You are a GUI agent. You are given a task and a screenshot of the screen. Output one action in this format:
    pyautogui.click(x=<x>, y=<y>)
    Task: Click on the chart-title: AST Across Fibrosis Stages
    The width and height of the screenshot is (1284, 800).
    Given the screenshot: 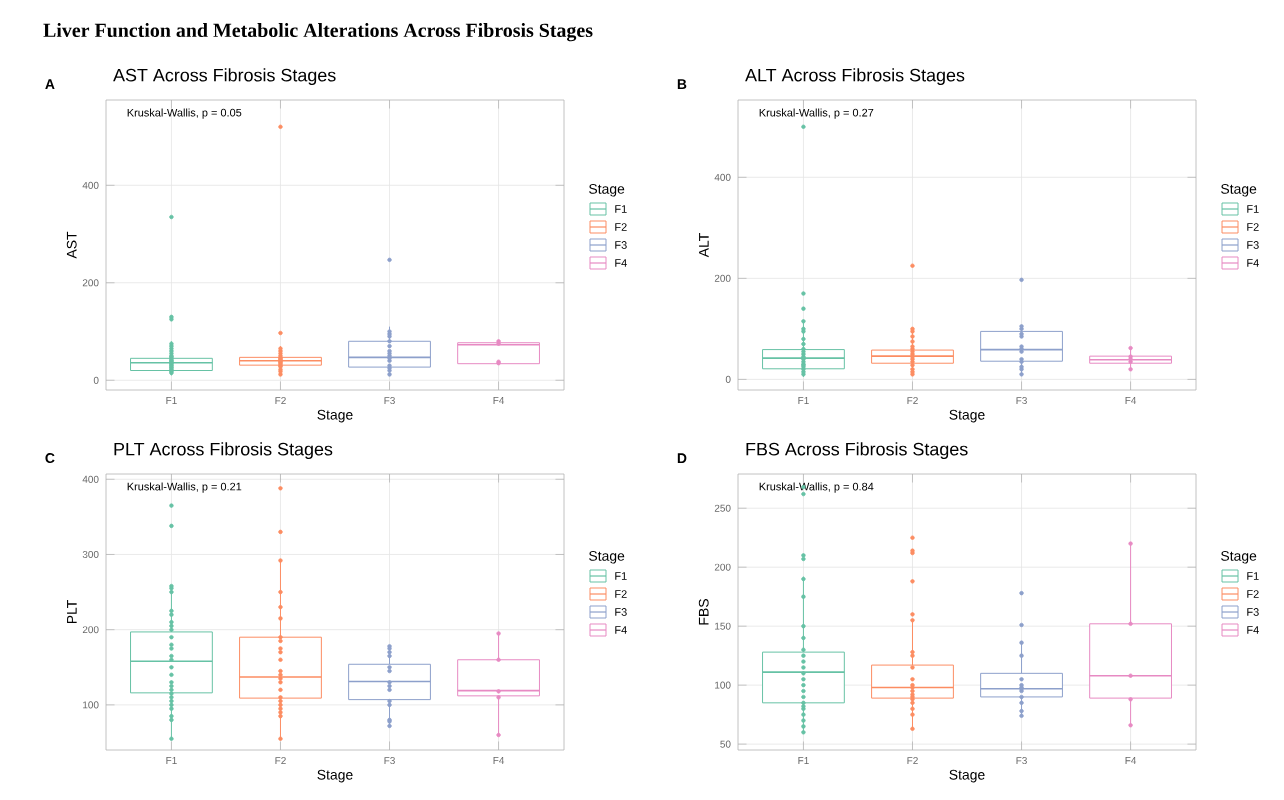 What is the action you would take?
    pyautogui.click(x=224, y=76)
    